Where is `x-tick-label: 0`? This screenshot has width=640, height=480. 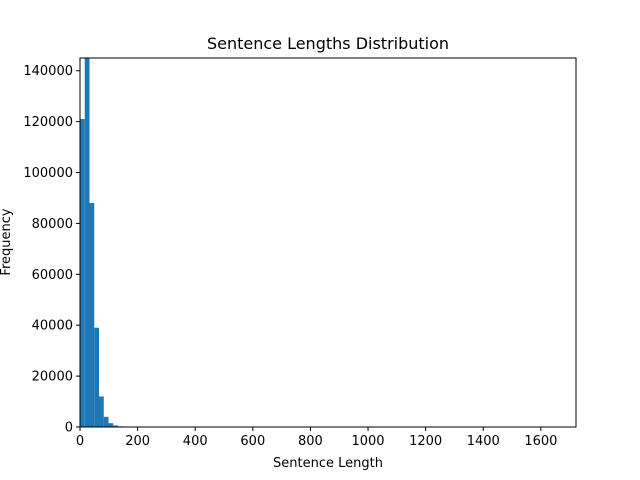
x-tick-label: 0 is located at coordinates (80, 441).